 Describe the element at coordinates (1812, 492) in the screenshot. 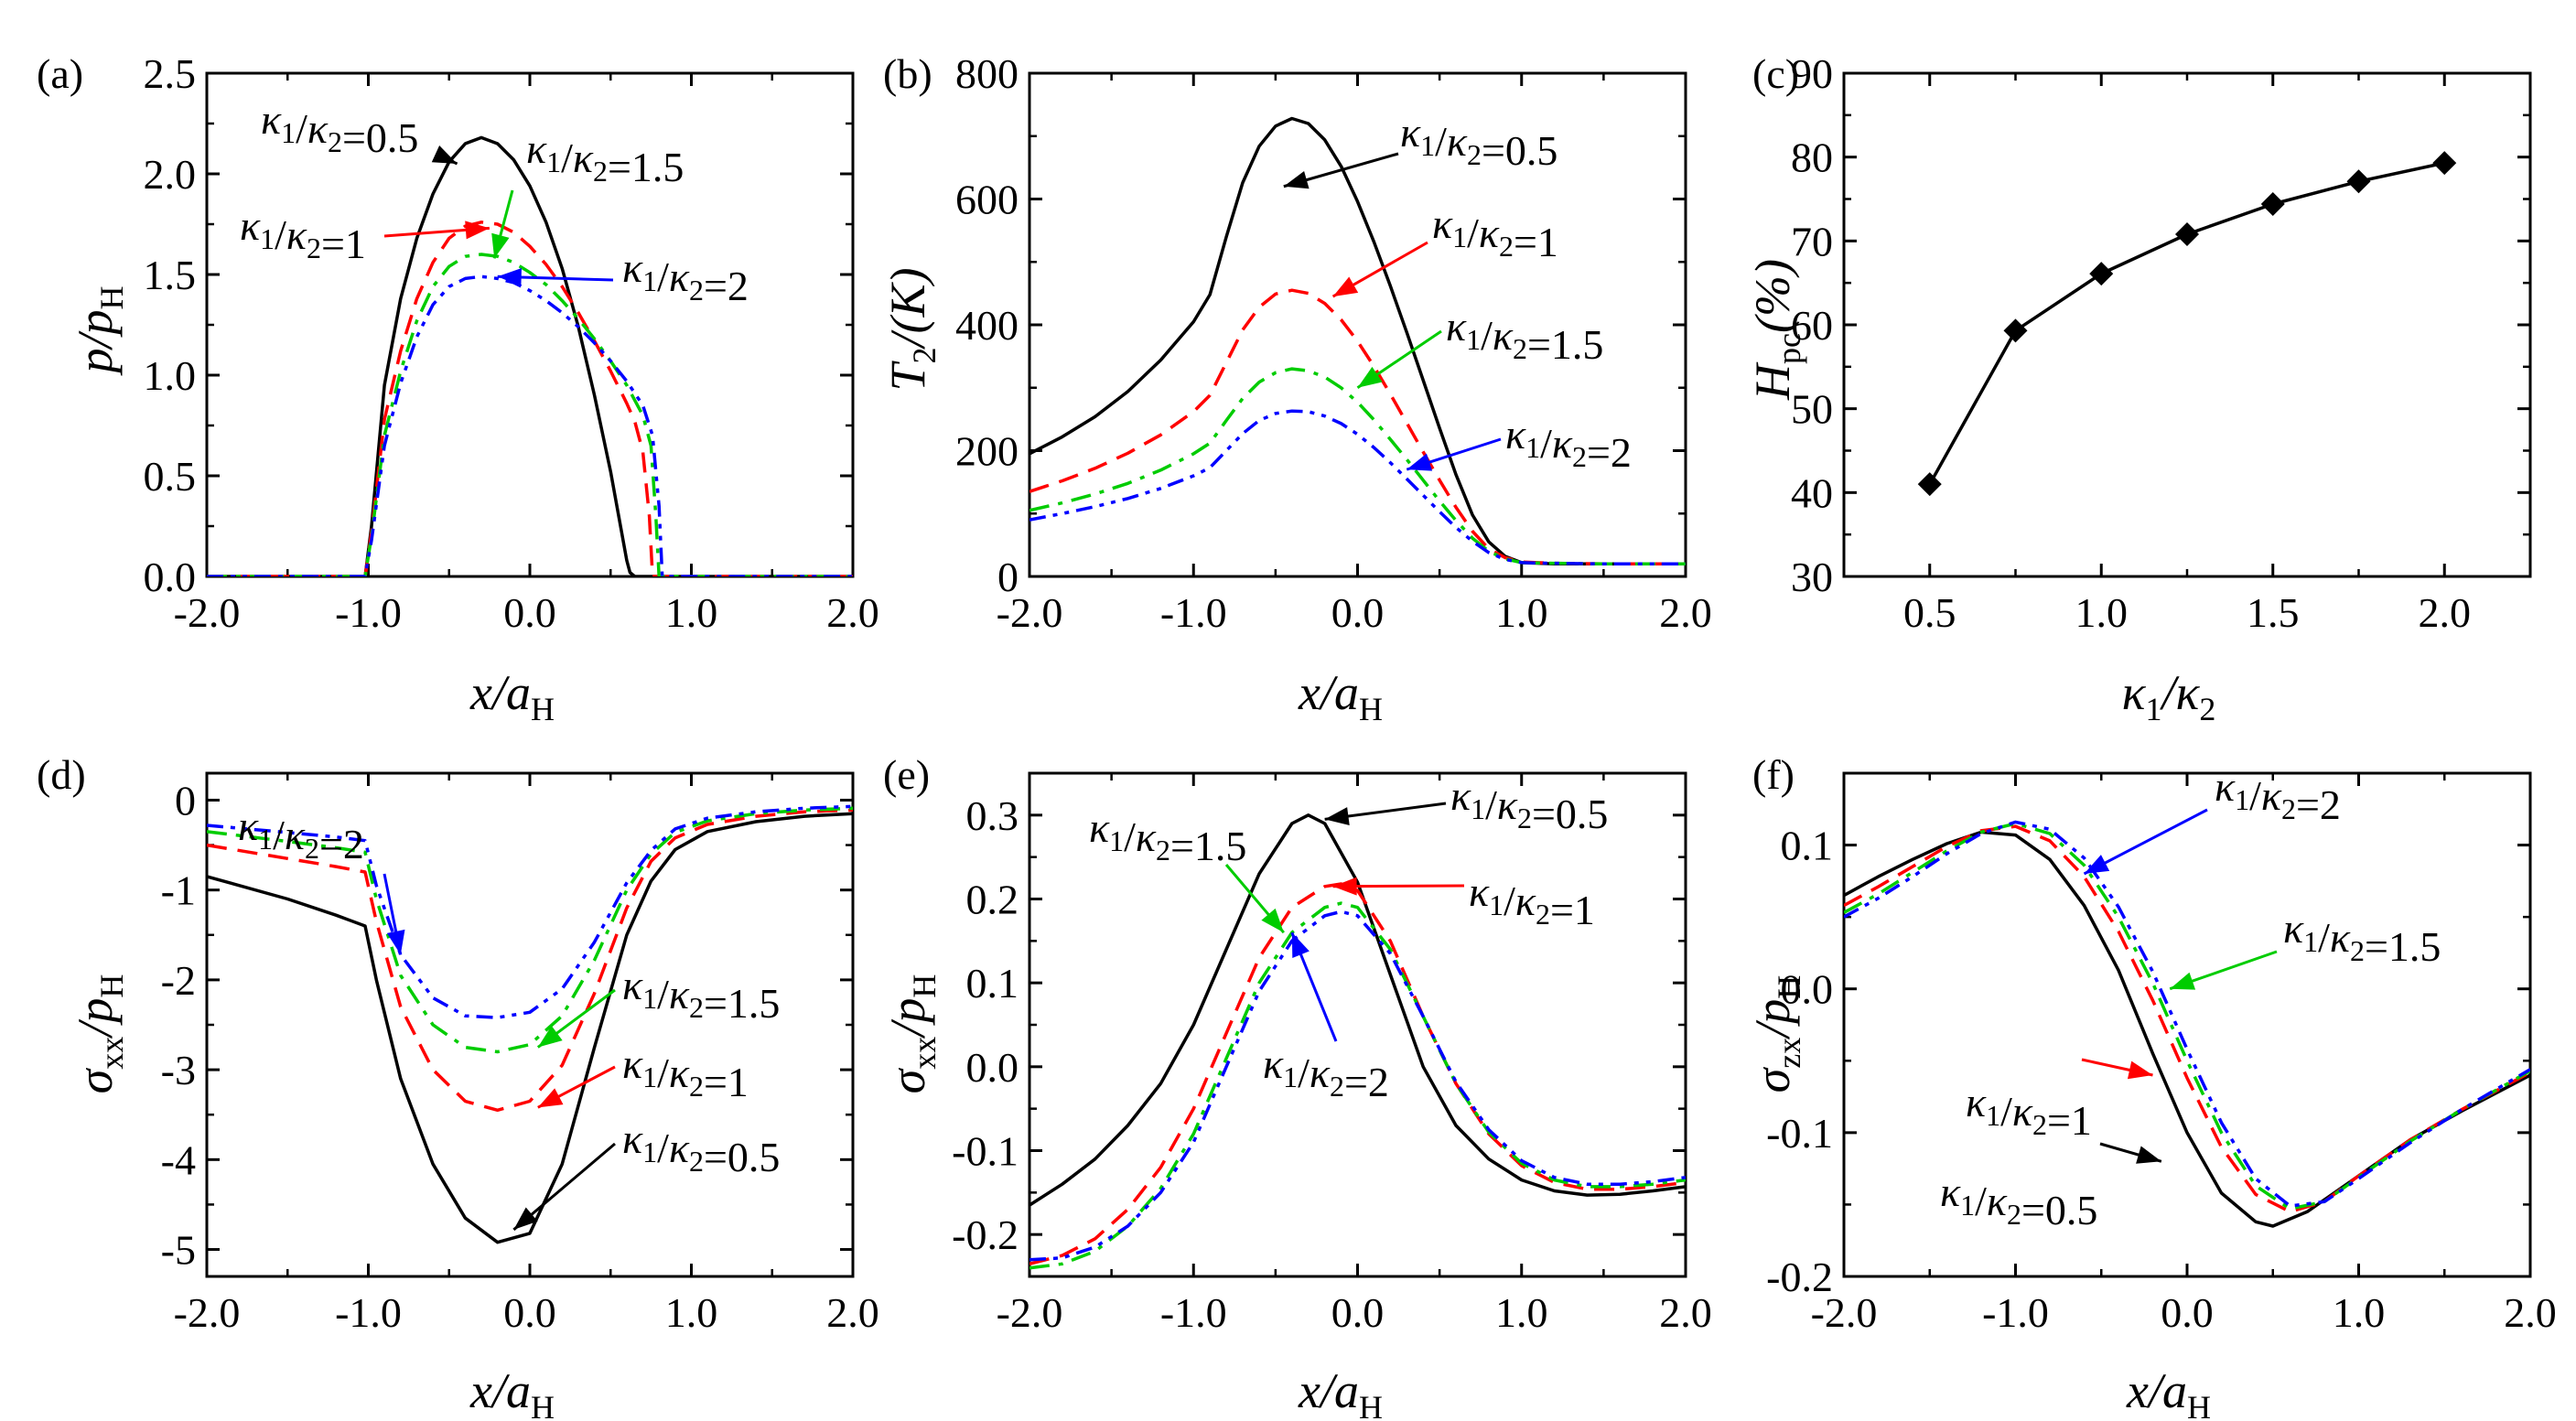

I see `y-tick-label: 40` at that location.